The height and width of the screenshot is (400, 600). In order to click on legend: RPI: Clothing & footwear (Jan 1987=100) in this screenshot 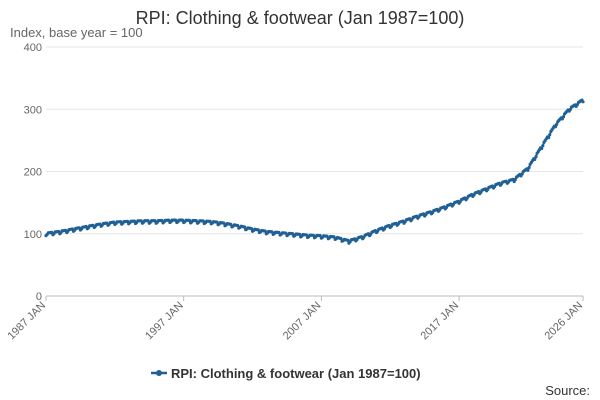, I will do `click(286, 373)`.